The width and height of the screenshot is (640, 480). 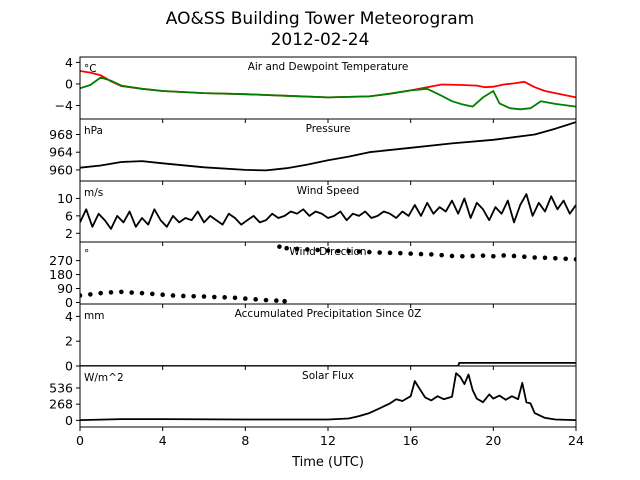 What do you see at coordinates (320, 19) in the screenshot?
I see `figure-title: AO&SS Building Tower Meteorogram` at bounding box center [320, 19].